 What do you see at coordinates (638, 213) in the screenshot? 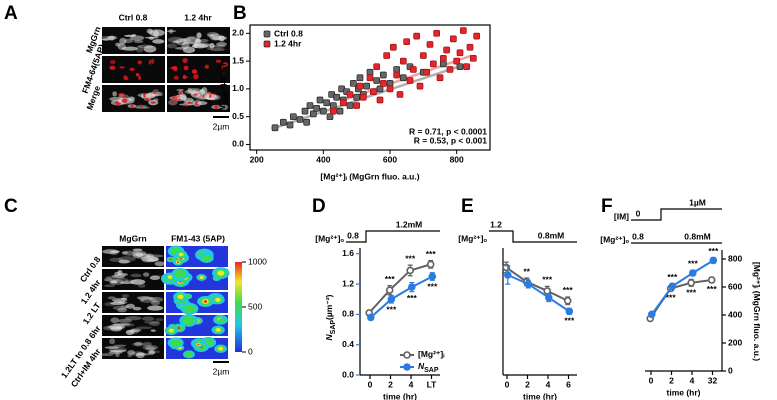
I see `stimulus-before: 0` at bounding box center [638, 213].